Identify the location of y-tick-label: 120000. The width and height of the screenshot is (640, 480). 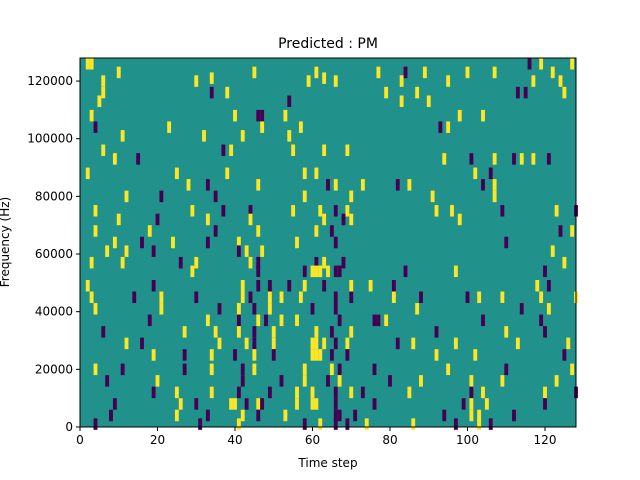
(50, 81).